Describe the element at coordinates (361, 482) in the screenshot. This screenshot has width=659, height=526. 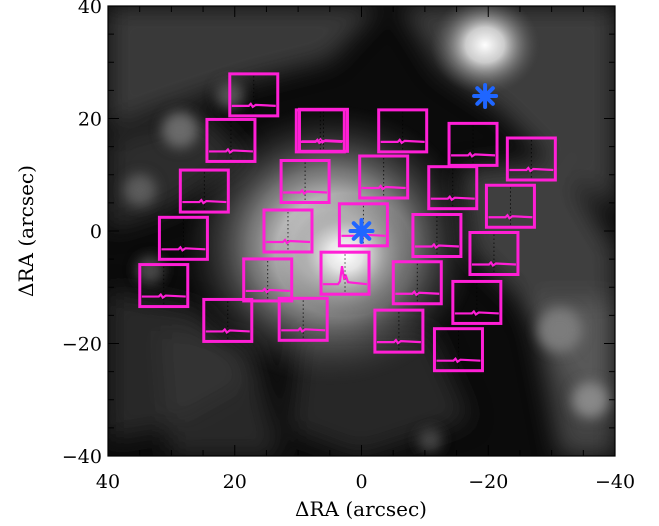
I see `x-tick-label: 0` at that location.